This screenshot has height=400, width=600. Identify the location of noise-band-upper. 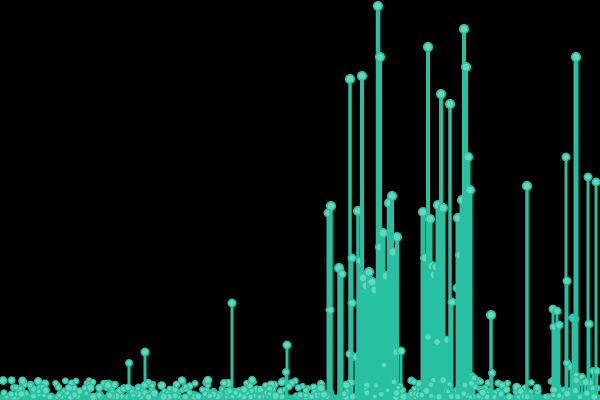
(299, 387).